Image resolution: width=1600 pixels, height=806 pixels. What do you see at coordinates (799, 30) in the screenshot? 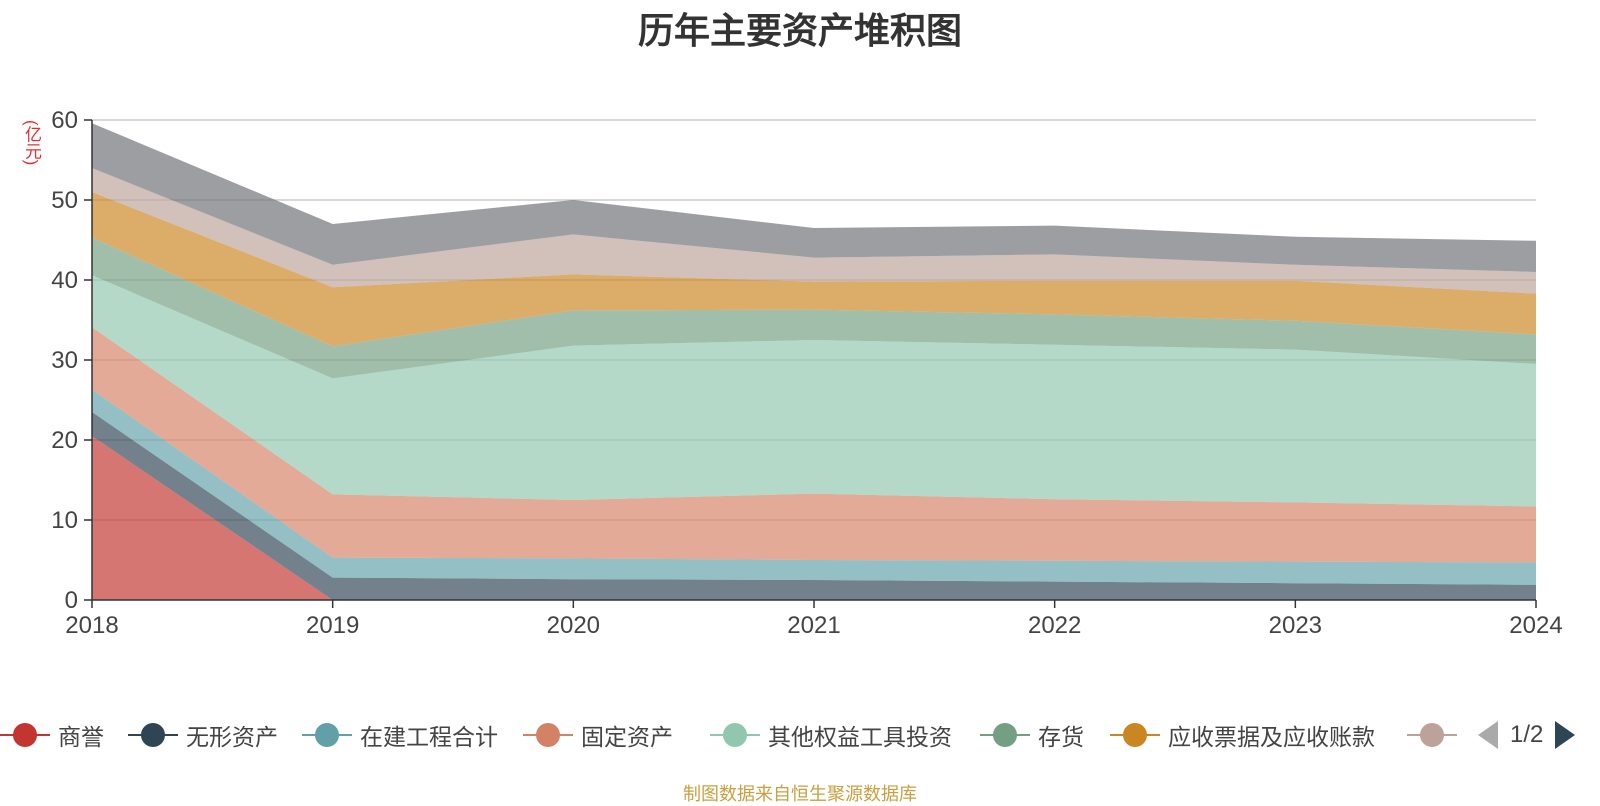
I see `chart-title: 历年主要资产堆积图` at bounding box center [799, 30].